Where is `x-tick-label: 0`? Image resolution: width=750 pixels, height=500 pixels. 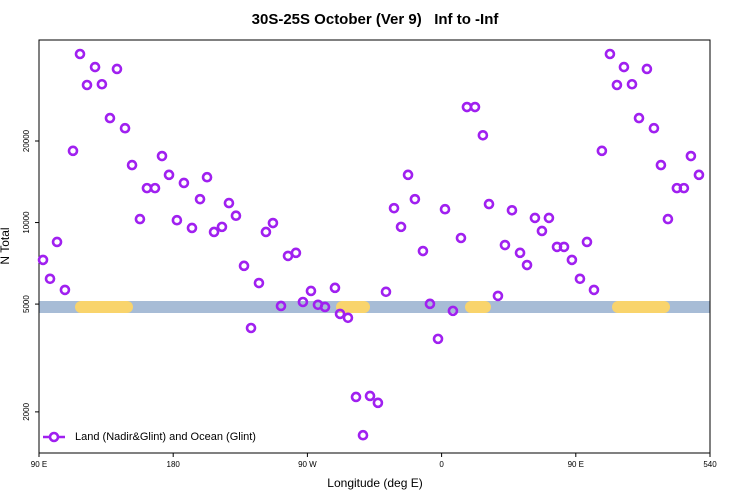 x-tick-label: 0 is located at coordinates (441, 464).